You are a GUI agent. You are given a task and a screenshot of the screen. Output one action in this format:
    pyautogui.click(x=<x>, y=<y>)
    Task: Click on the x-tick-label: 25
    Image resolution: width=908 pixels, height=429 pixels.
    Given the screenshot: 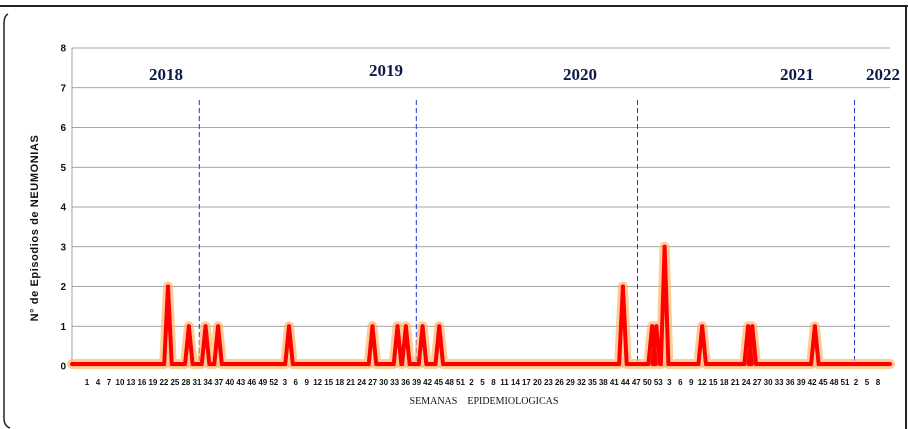 What is the action you would take?
    pyautogui.click(x=174, y=382)
    